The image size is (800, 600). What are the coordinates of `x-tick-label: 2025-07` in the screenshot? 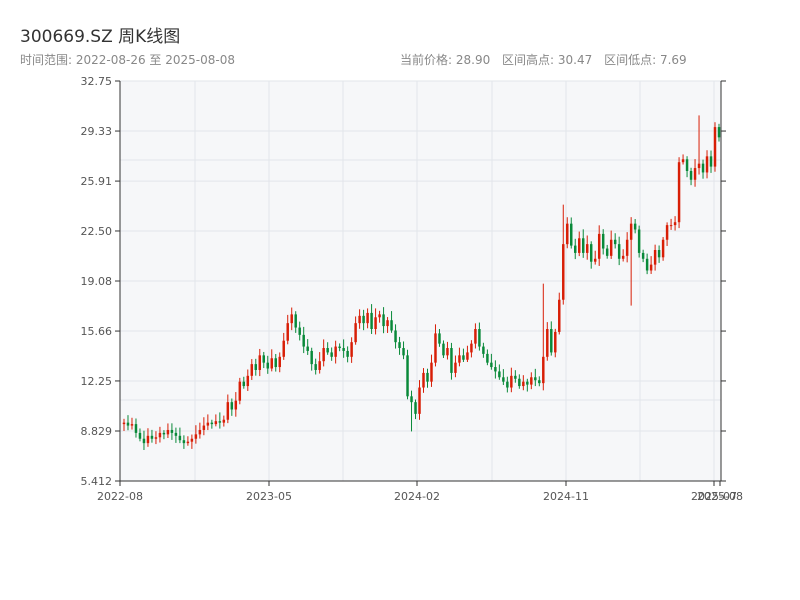 It's located at (714, 496).